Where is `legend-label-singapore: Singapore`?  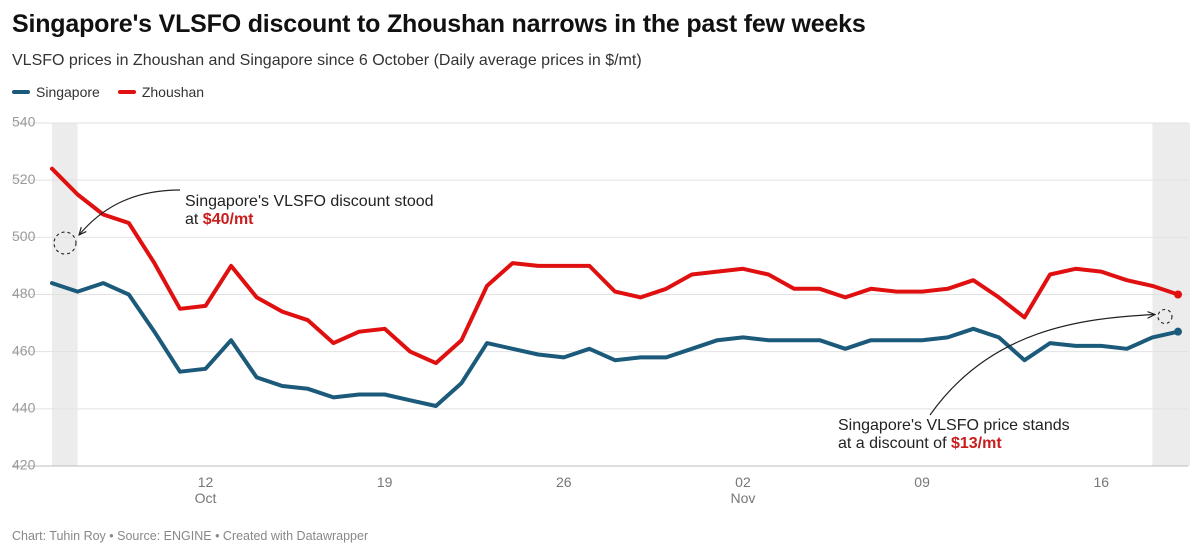
legend-label-singapore: Singapore is located at coordinates (68, 92).